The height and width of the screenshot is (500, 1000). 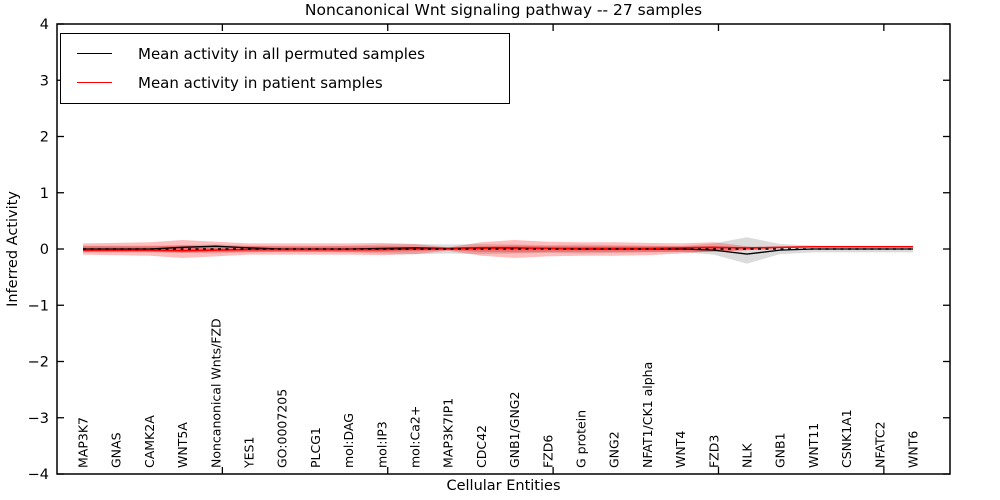 I want to click on entity-label: MAP3K7, so click(x=83, y=442).